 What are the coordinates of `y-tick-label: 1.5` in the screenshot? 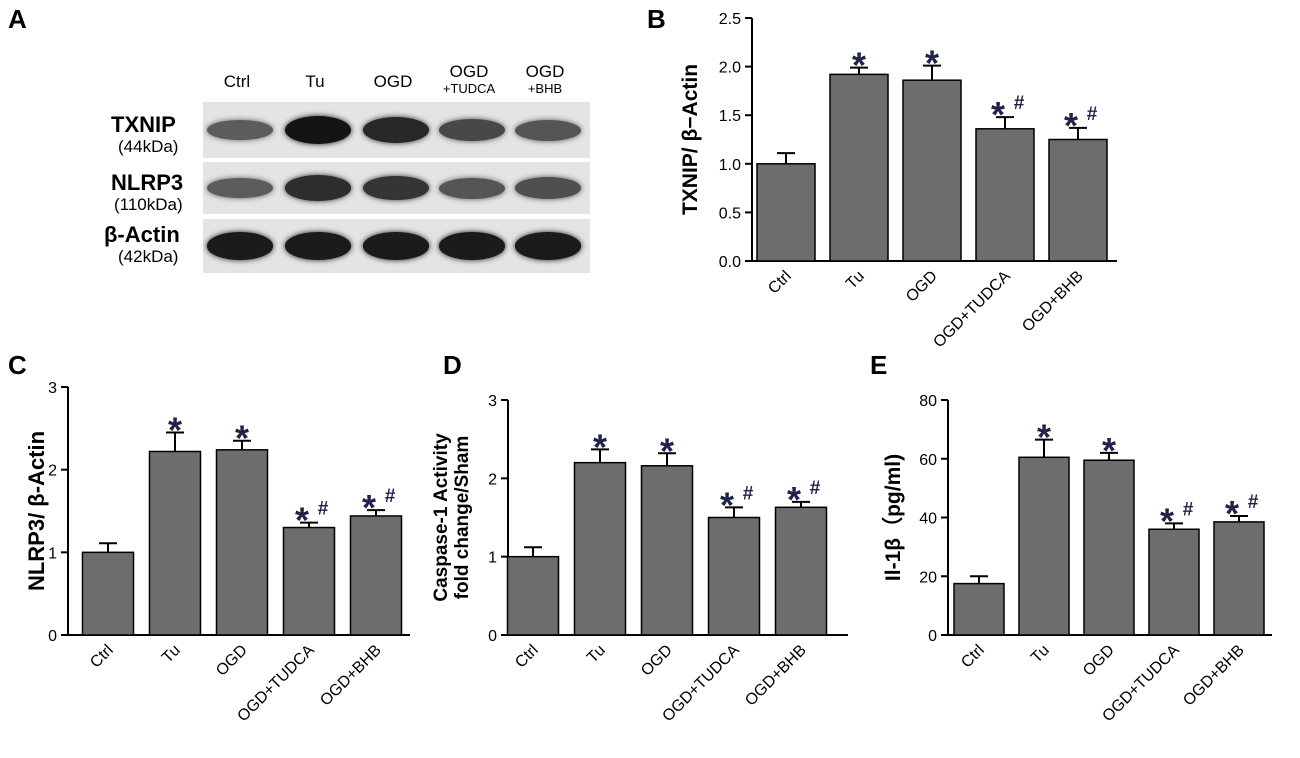 It's located at (730, 116).